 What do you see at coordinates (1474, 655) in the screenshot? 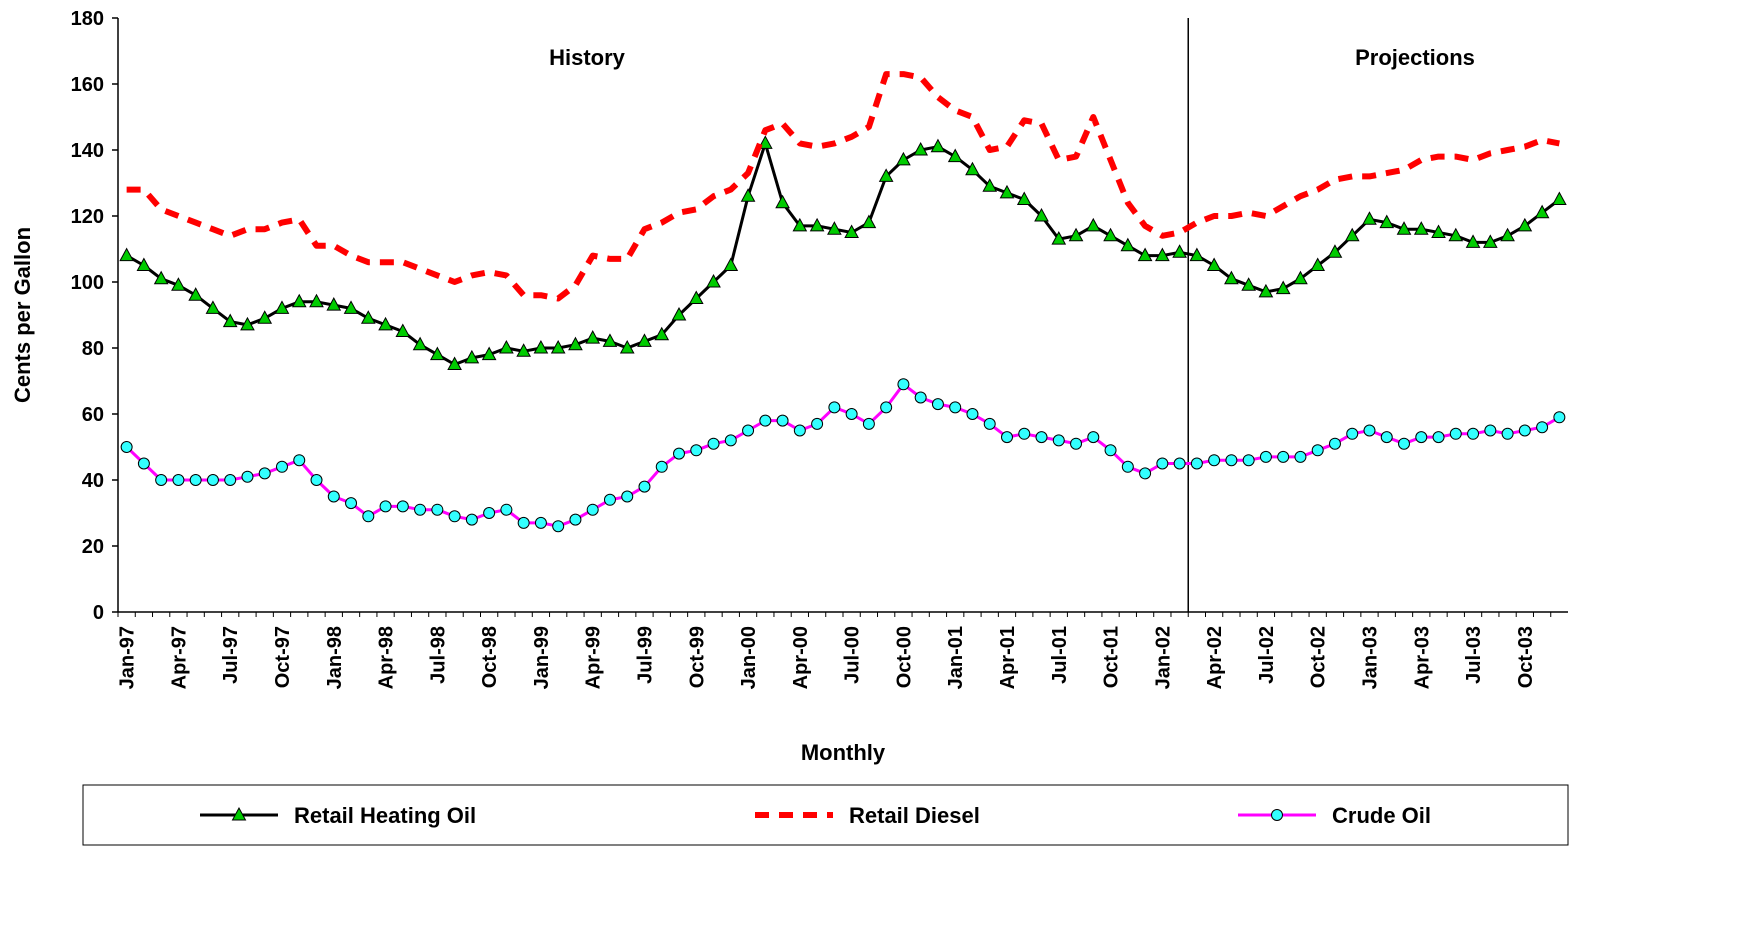
I see `x-tick-label: Jul-03` at bounding box center [1474, 655].